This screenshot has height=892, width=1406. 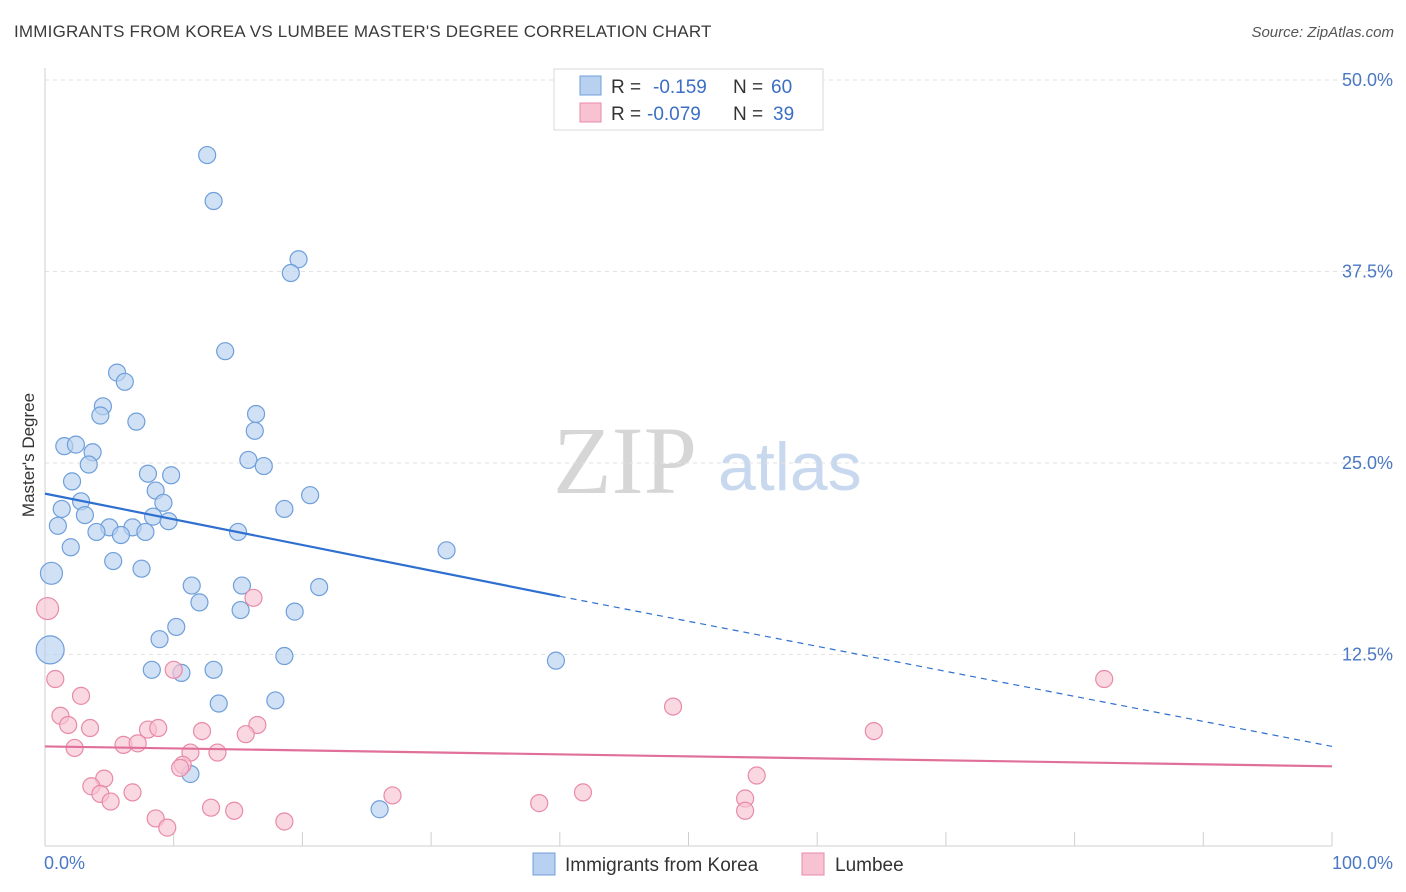 I want to click on series-legend-swatch-korea, so click(x=544, y=864).